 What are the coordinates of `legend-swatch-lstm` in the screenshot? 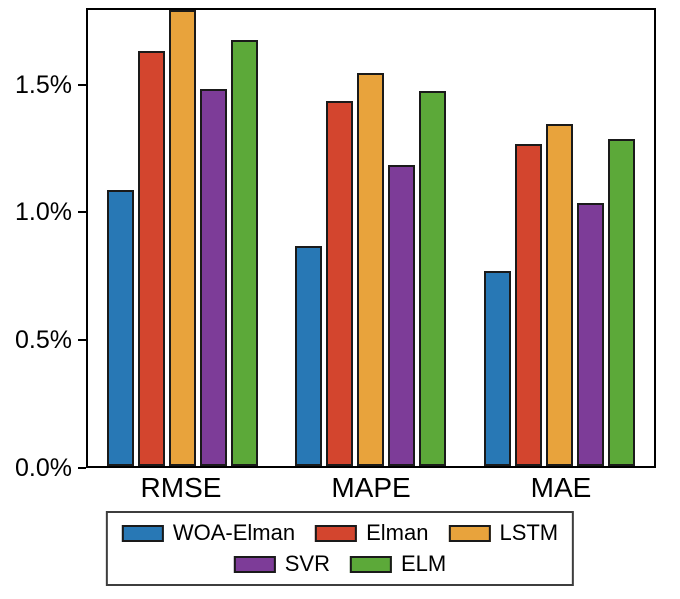 It's located at (469, 533).